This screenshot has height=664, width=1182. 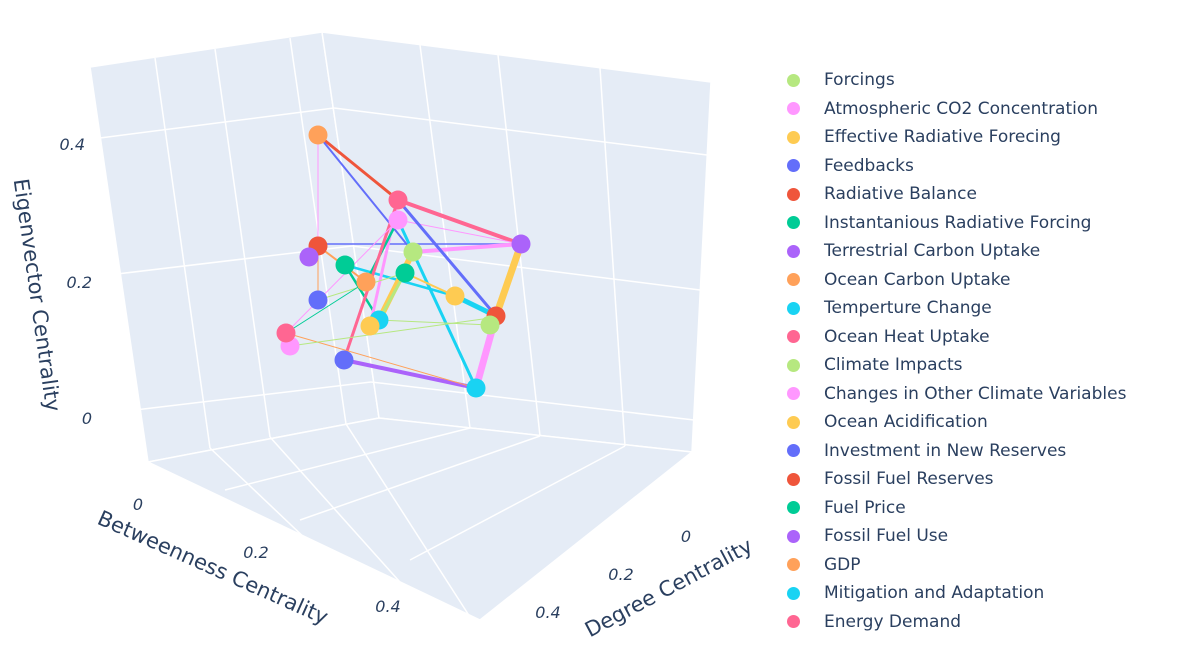 I want to click on legend-label: Ocean Acidification, so click(x=906, y=422).